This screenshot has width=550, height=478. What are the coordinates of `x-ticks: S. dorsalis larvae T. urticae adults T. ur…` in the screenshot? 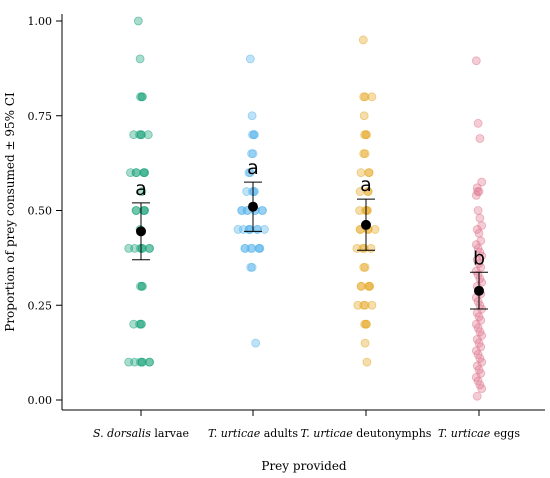 It's located at (306, 425).